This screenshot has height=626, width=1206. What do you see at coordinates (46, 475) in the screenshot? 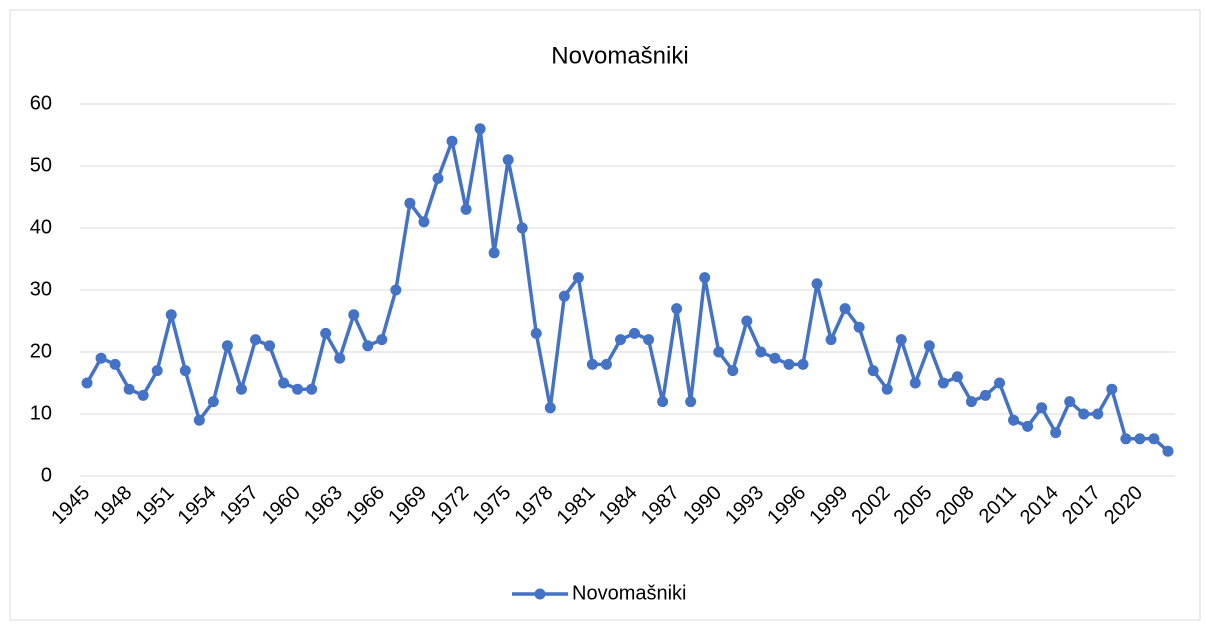
I see `y-tick-label: 0` at bounding box center [46, 475].